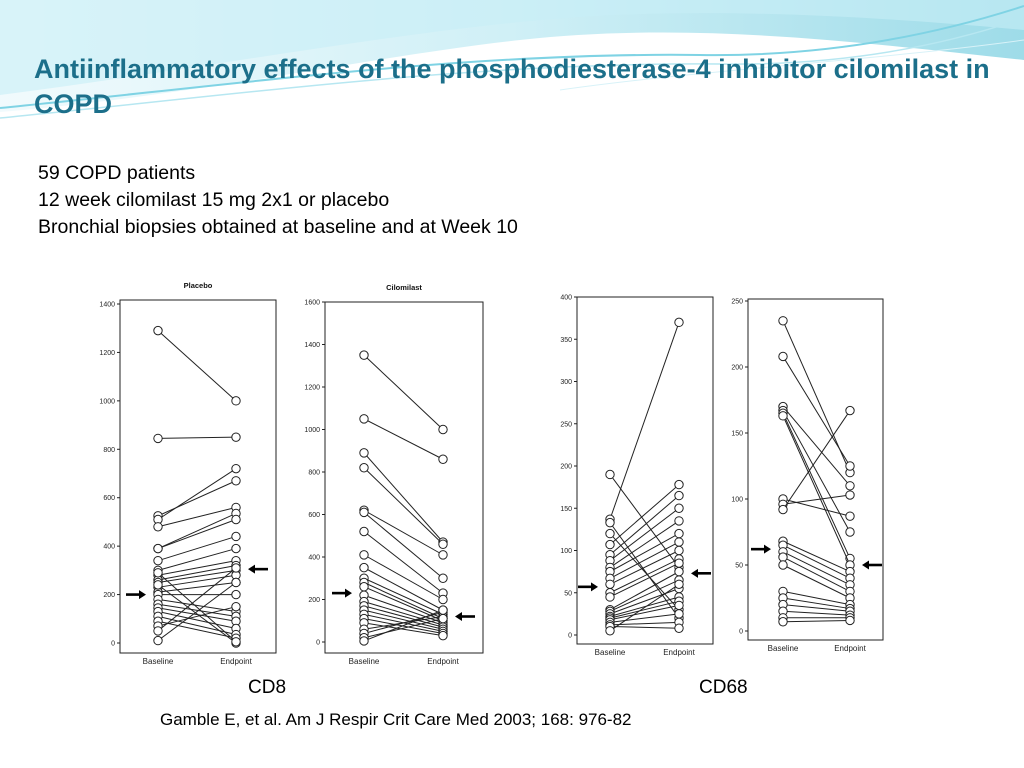 This screenshot has height=768, width=1024. Describe the element at coordinates (107, 353) in the screenshot. I see `y-tick-label: 1200` at that location.